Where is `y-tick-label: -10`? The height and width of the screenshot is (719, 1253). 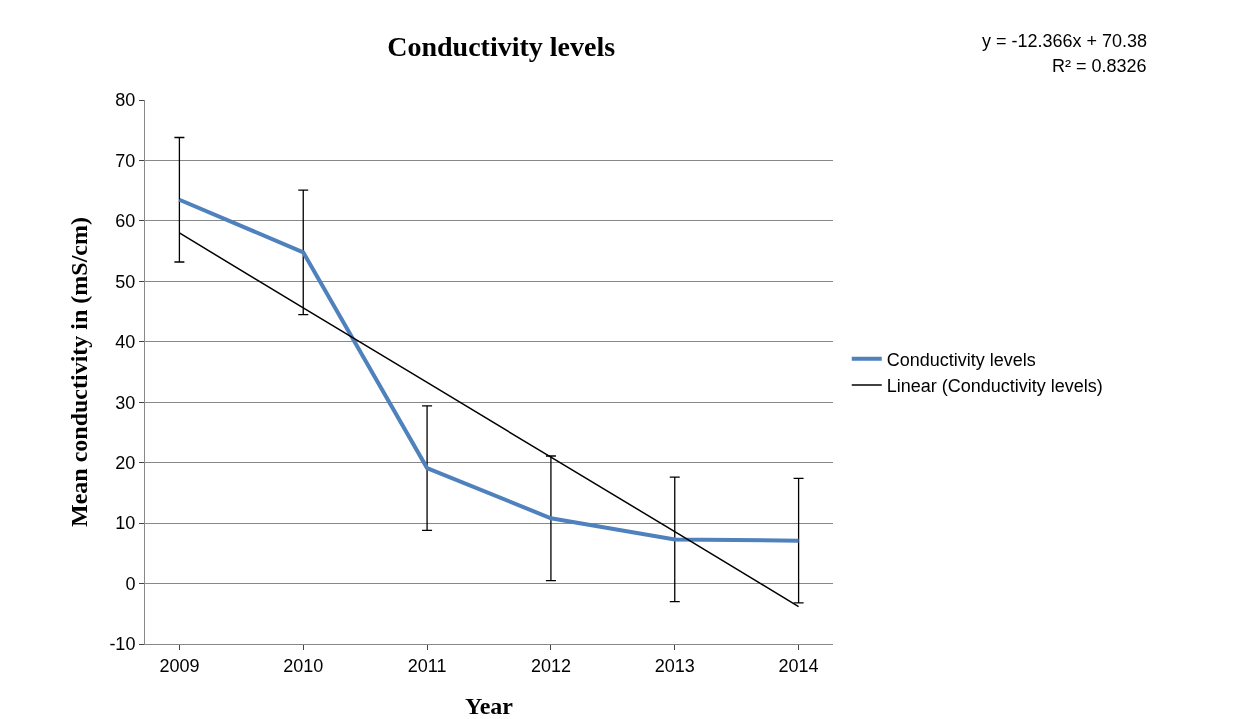 y-tick-label: -10 is located at coordinates (122, 644).